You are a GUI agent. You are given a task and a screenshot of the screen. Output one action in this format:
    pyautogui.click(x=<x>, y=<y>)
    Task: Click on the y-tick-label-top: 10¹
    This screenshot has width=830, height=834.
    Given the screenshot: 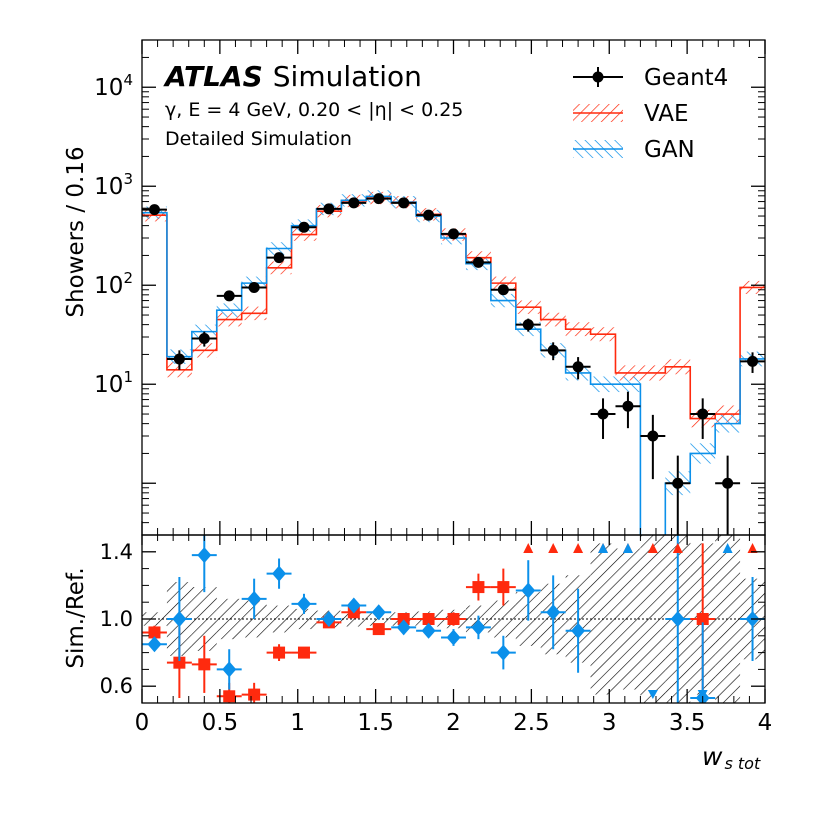 What is the action you would take?
    pyautogui.click(x=113, y=383)
    